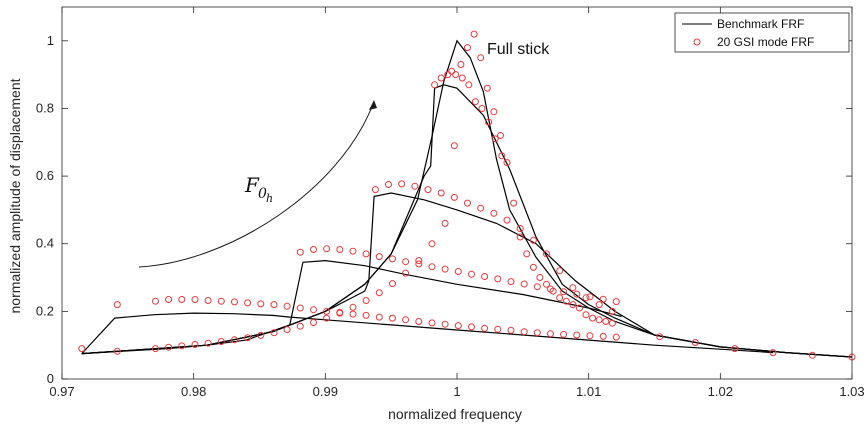 Image resolution: width=868 pixels, height=429 pixels. I want to click on y-axis-title: normalized amplitude of displacement, so click(15, 195).